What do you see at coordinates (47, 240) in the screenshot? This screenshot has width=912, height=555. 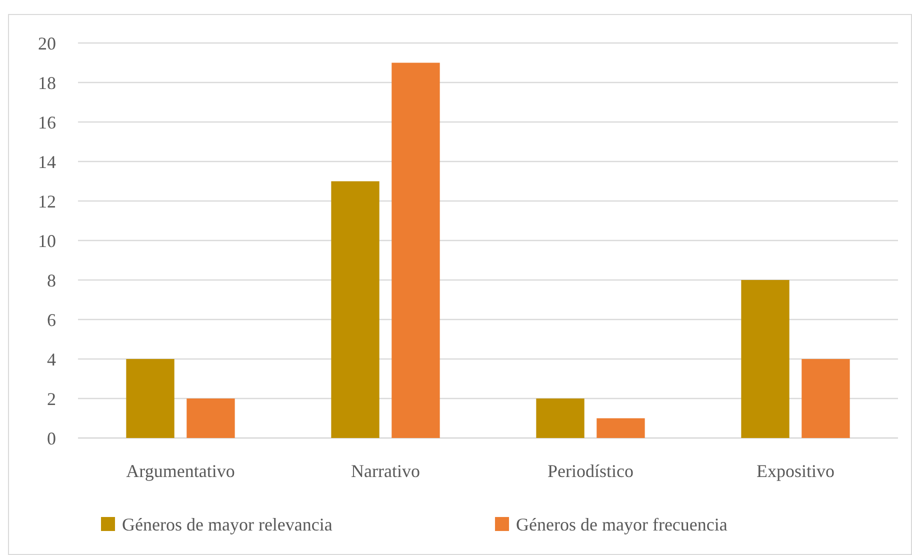 I see `y-tick-label: 10` at bounding box center [47, 240].